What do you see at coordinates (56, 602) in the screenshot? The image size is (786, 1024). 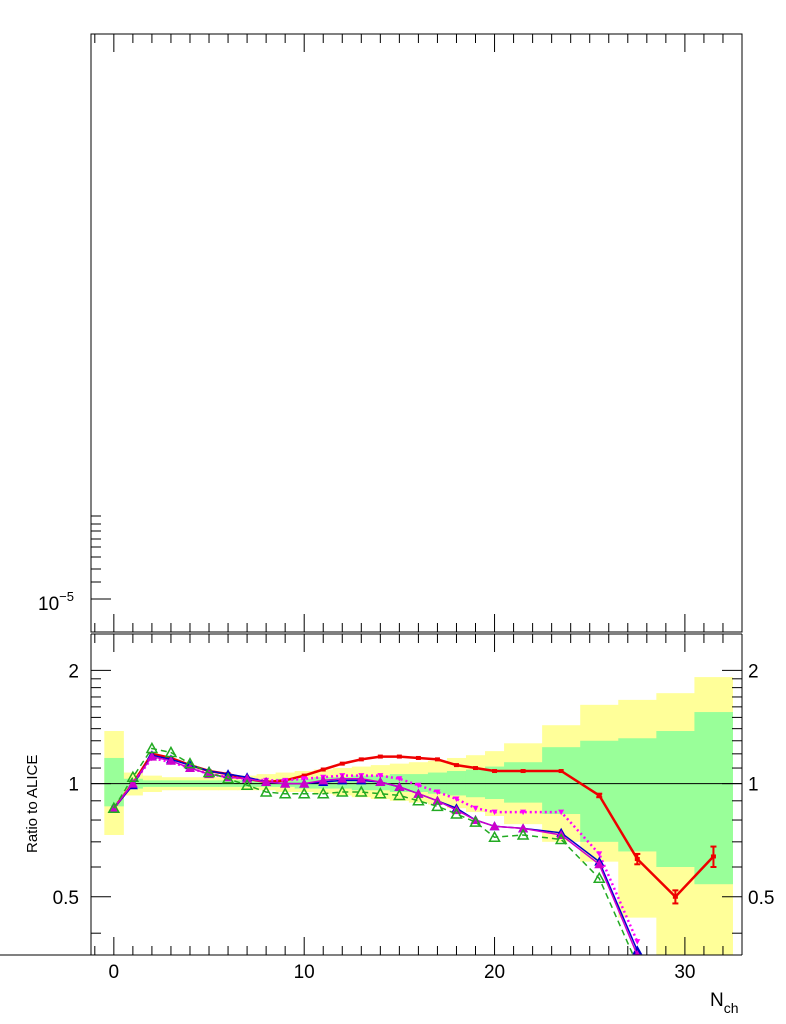 I see `top-ytick-label: 10−5` at bounding box center [56, 602].